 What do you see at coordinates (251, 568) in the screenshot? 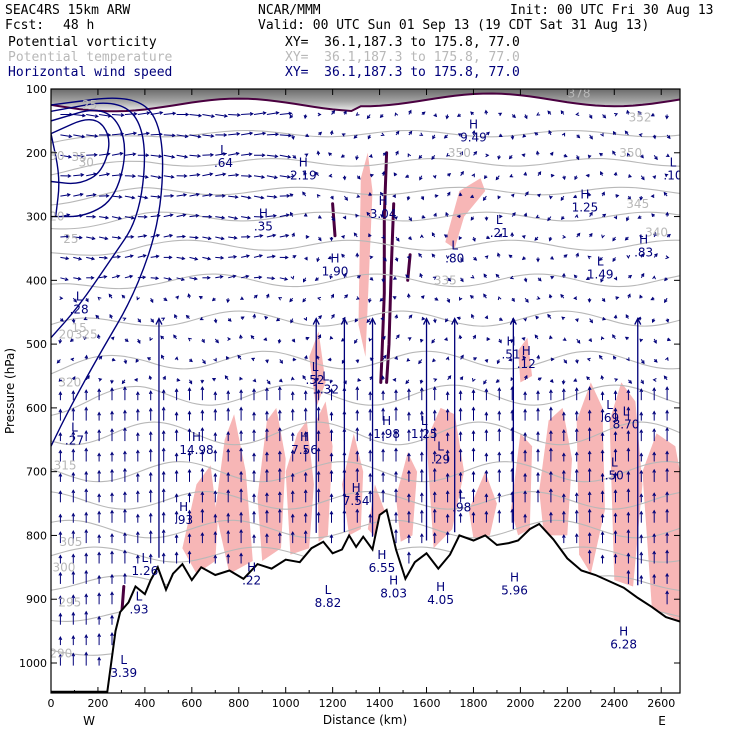
I see `pv-extremum-type: H` at bounding box center [251, 568].